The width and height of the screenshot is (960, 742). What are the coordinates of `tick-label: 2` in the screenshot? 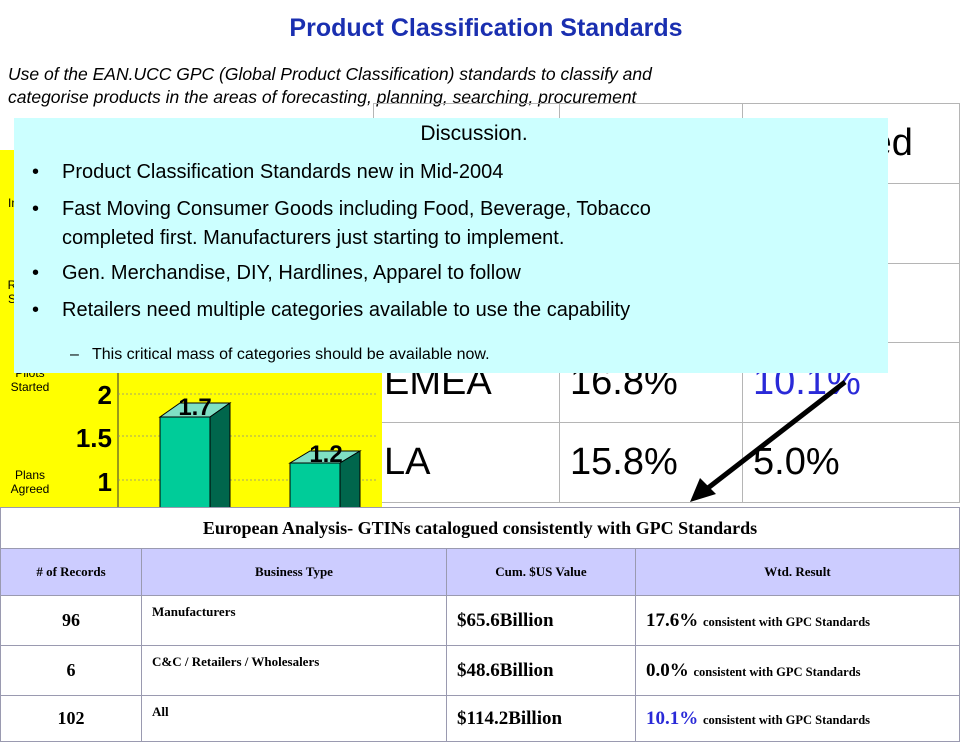 It's located at (105, 395).